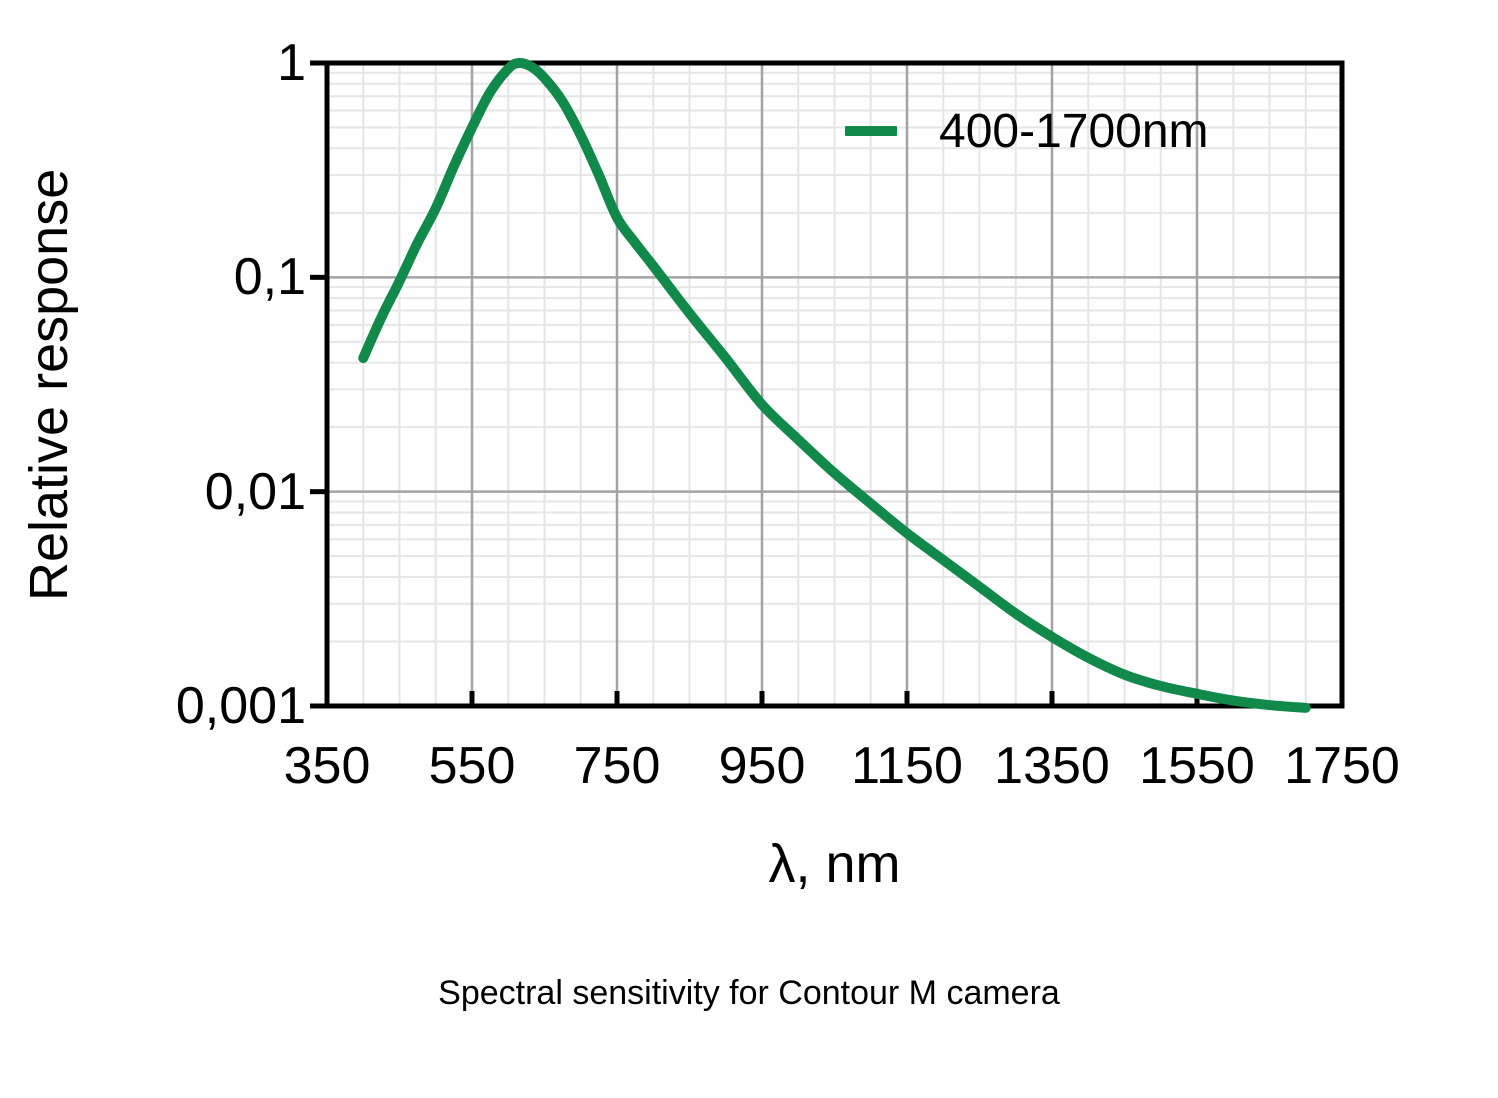 This screenshot has height=1098, width=1498. What do you see at coordinates (762, 766) in the screenshot?
I see `x-tick-label: 950` at bounding box center [762, 766].